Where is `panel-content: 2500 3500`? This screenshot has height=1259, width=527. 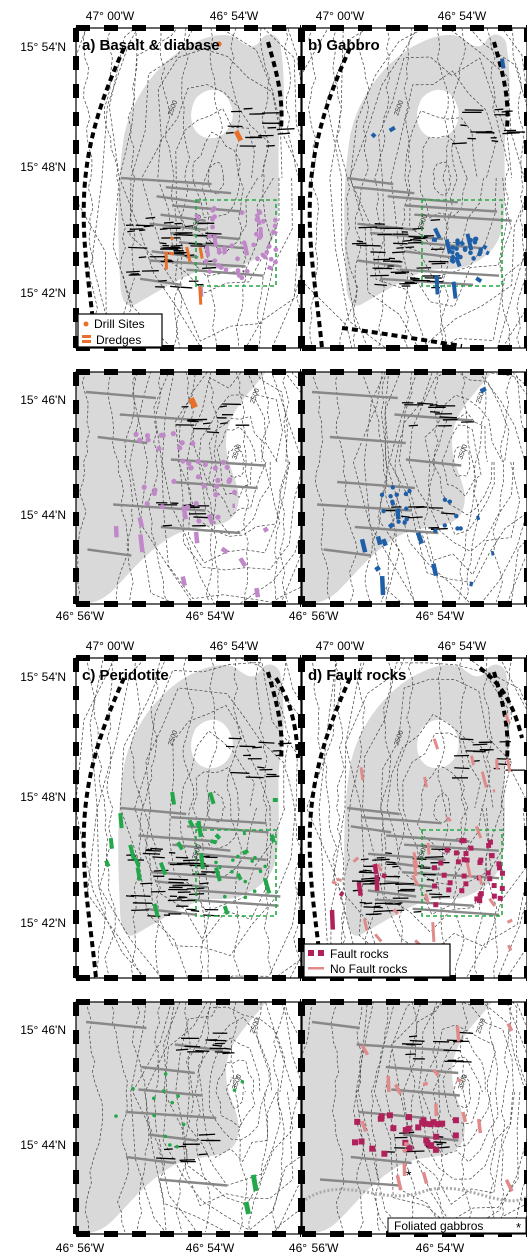 panel-content: 2500 3500 is located at coordinates (414, 488).